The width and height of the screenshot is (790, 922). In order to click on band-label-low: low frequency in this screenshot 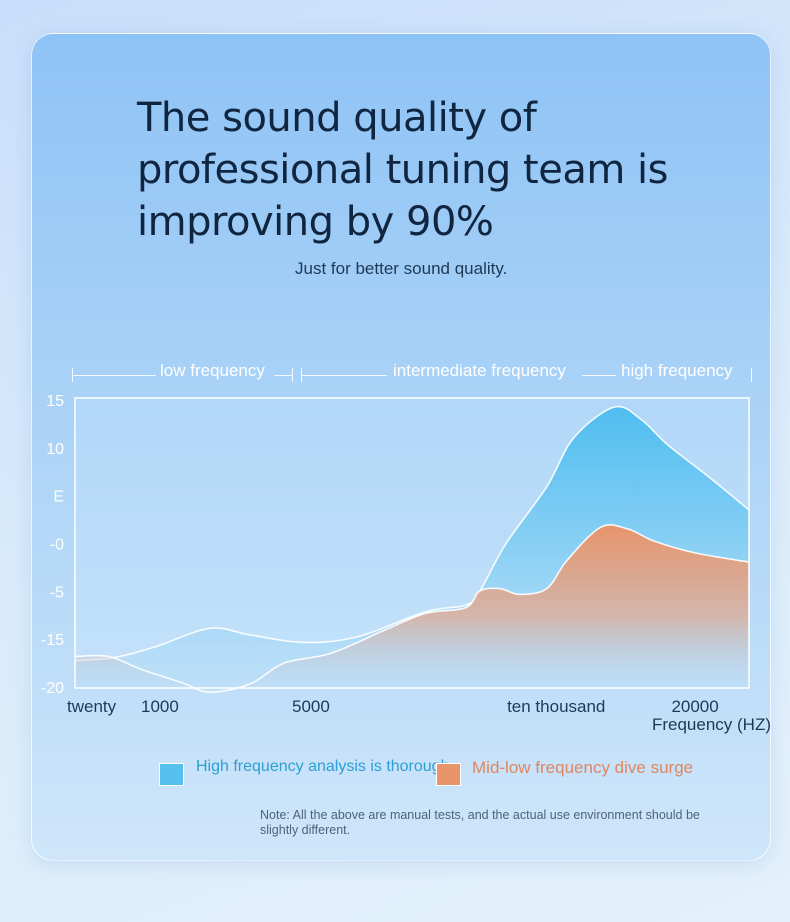, I will do `click(212, 370)`.